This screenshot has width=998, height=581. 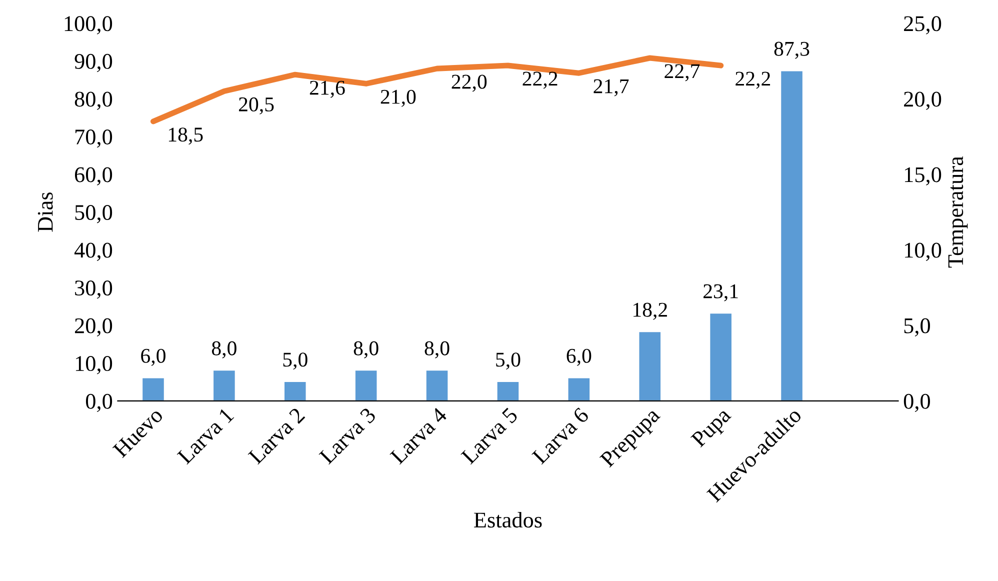 I want to click on y-axis-title: Dias, so click(x=45, y=212).